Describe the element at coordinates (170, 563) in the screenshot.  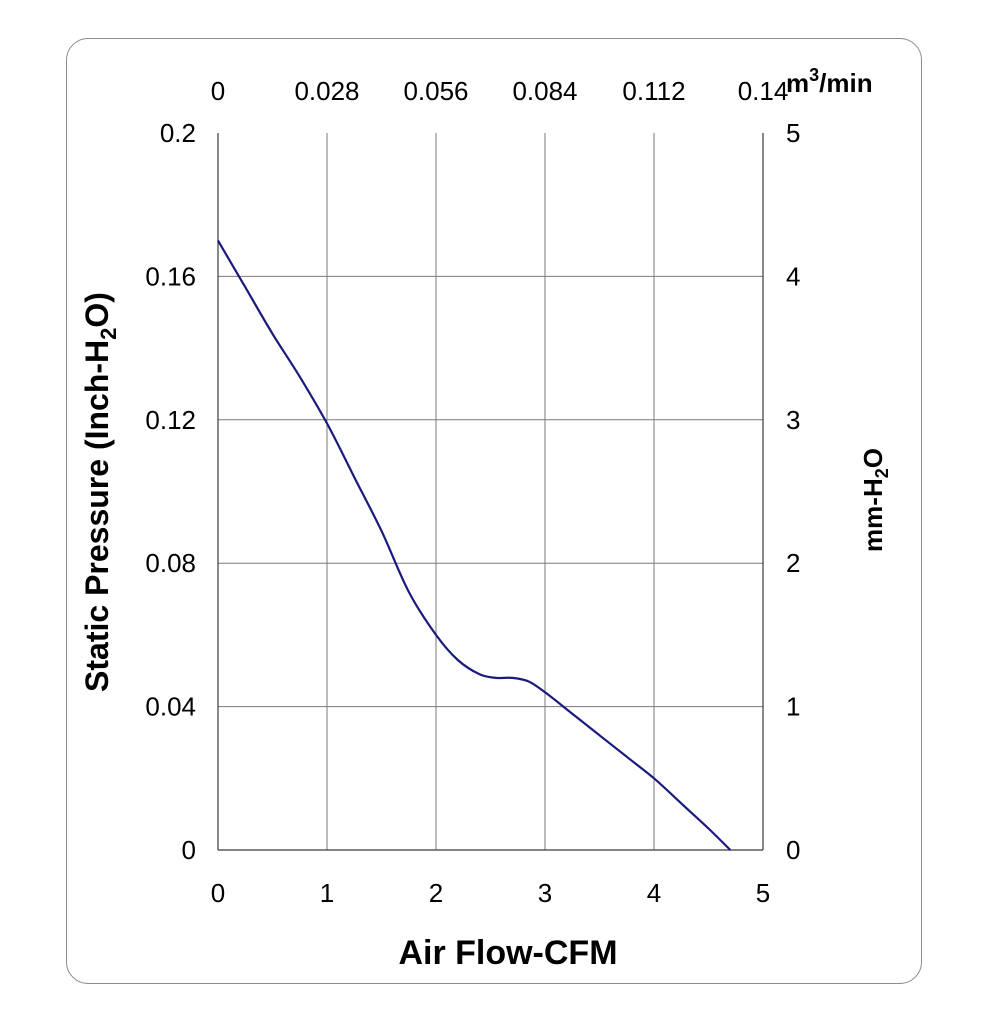
I see `y-tick-label: 0.08` at that location.